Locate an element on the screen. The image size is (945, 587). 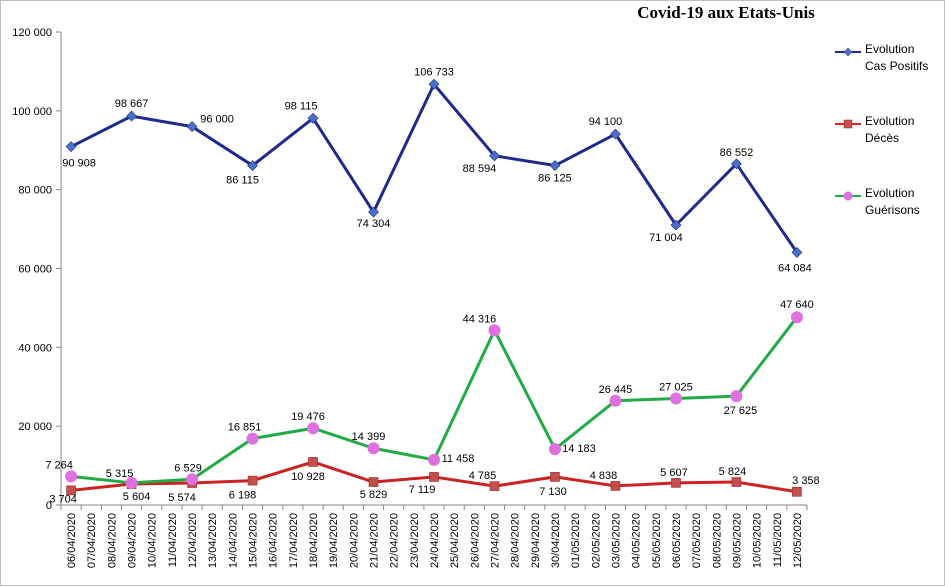
x-tick-label: 02/05/2020 is located at coordinates (596, 540).